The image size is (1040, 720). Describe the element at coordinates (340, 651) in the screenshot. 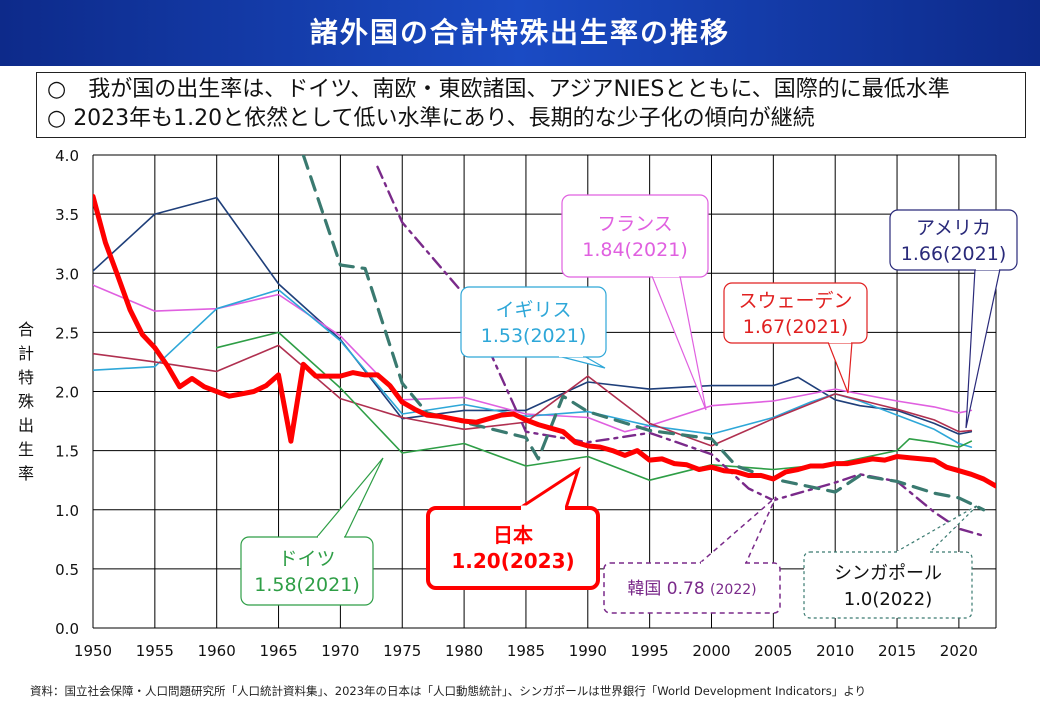

I see `x-tick-label: 1970` at that location.